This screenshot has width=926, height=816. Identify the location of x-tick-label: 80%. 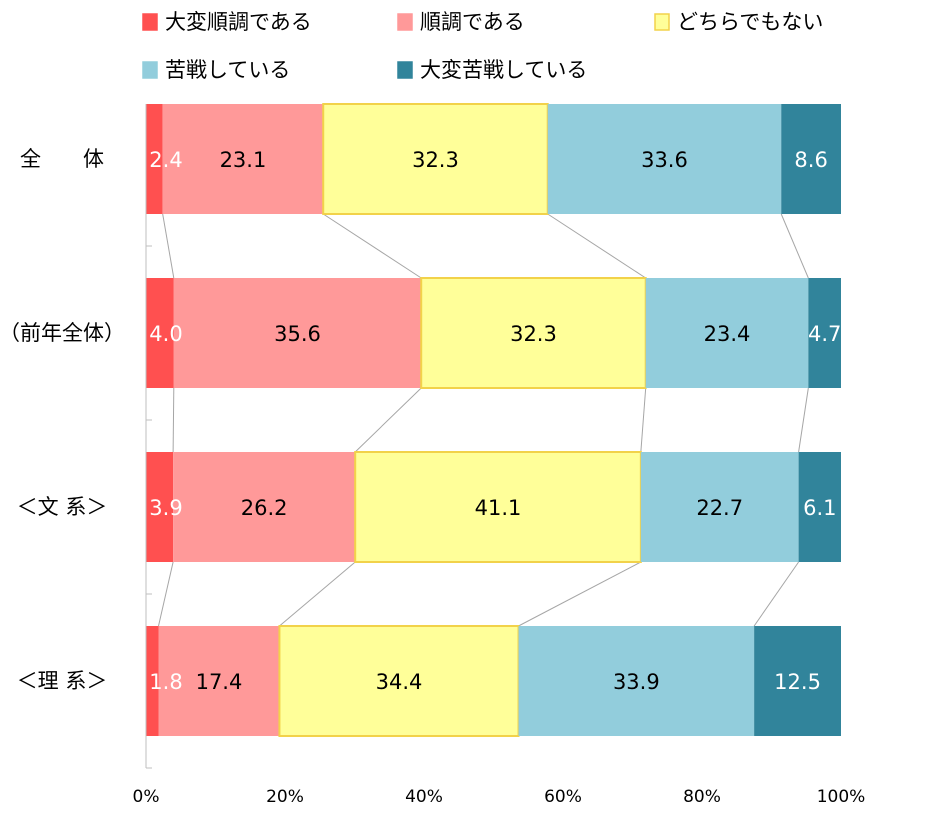
(702, 797).